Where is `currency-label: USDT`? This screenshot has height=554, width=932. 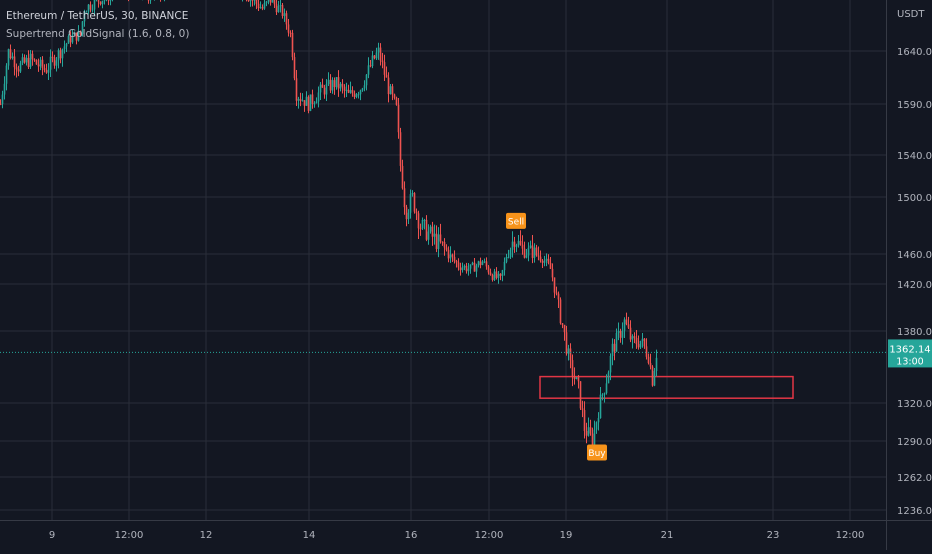
currency-label: USDT is located at coordinates (911, 14).